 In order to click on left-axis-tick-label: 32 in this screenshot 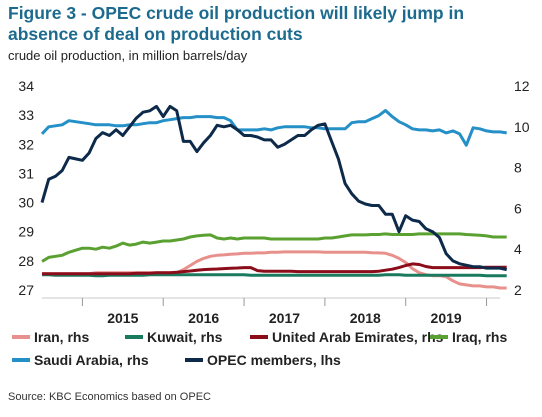, I will do `click(26, 144)`.